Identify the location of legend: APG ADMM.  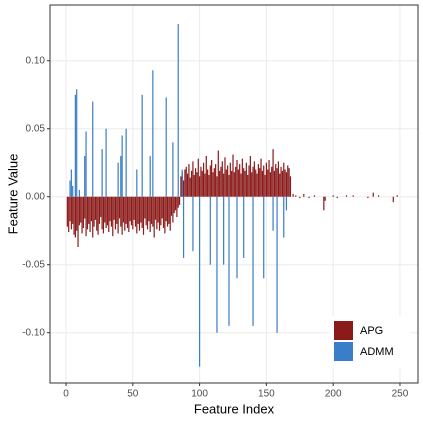
(370, 342).